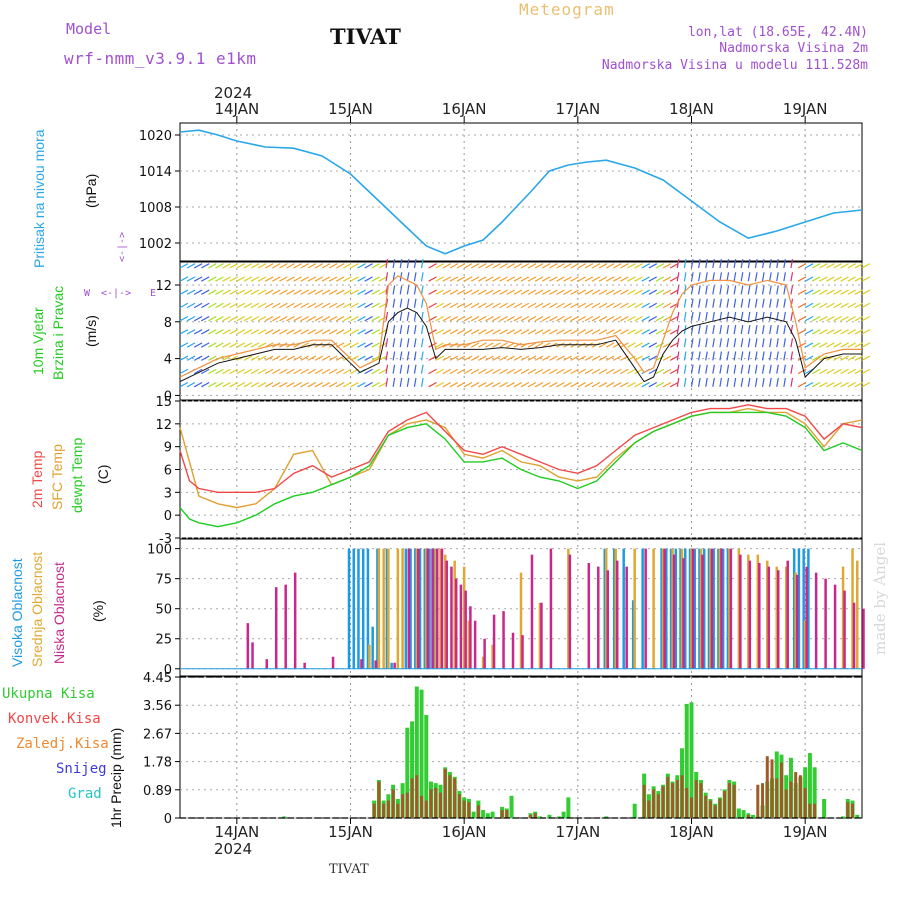  I want to click on y-tick-label: 8, so click(168, 323).